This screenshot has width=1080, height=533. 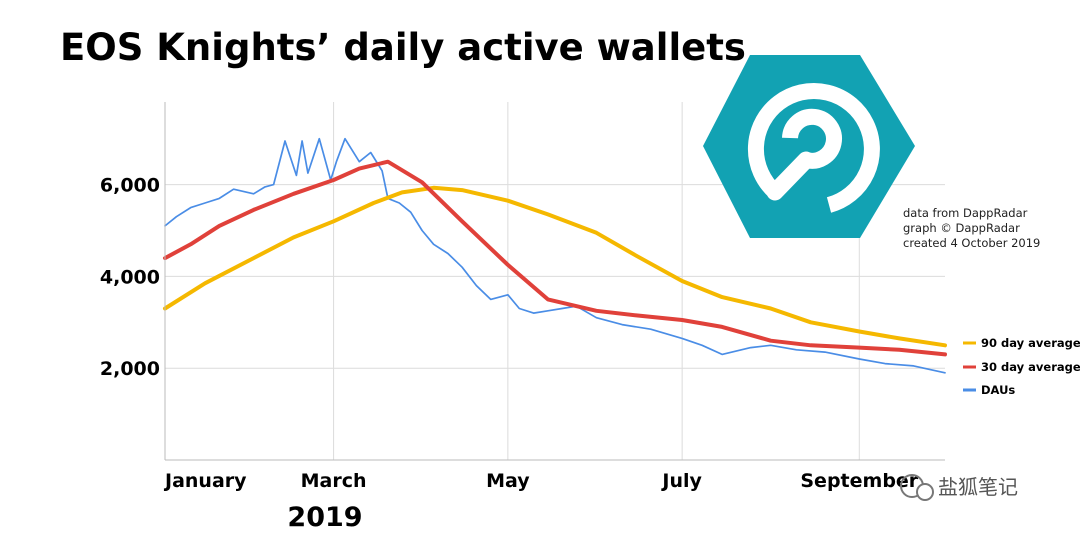 I want to click on x-tick-label: January, so click(x=205, y=481).